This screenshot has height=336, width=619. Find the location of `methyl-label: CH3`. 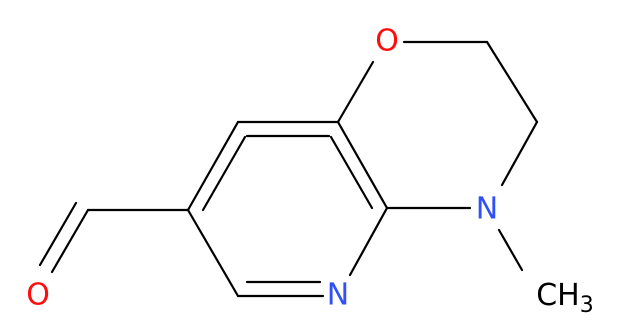

methyl-label: CH3 is located at coordinates (565, 298).